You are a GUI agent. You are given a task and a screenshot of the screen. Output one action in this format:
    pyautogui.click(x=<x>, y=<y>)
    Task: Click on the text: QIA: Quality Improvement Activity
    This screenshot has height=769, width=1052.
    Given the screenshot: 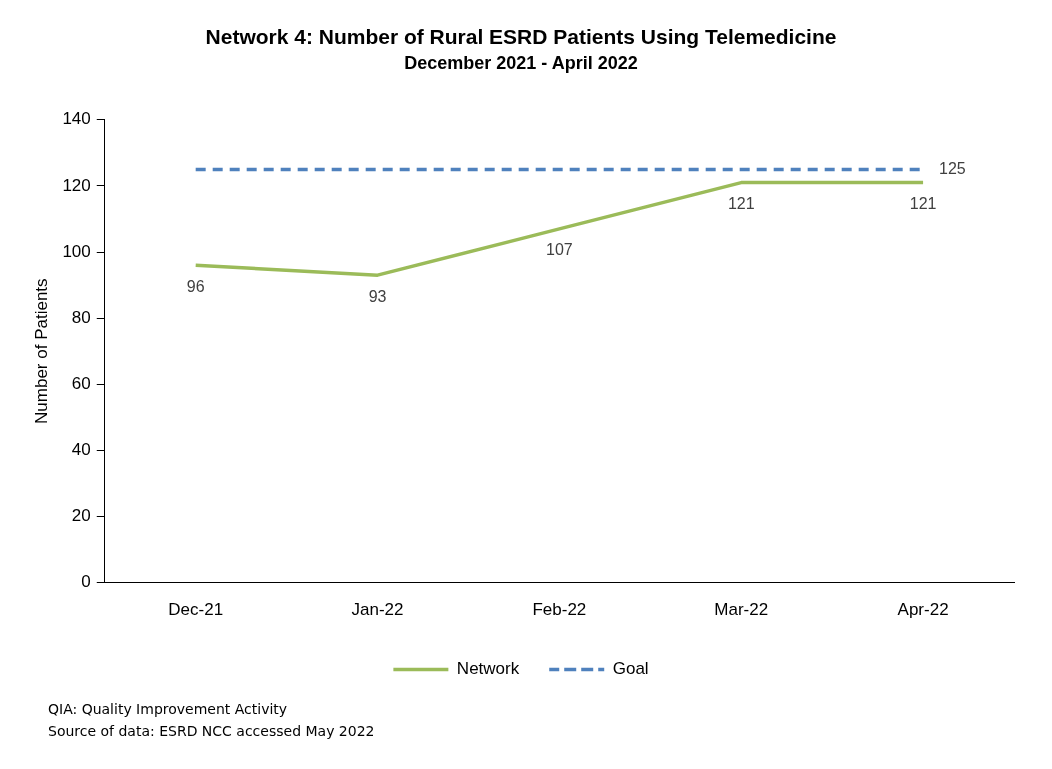 What is the action you would take?
    pyautogui.click(x=168, y=709)
    